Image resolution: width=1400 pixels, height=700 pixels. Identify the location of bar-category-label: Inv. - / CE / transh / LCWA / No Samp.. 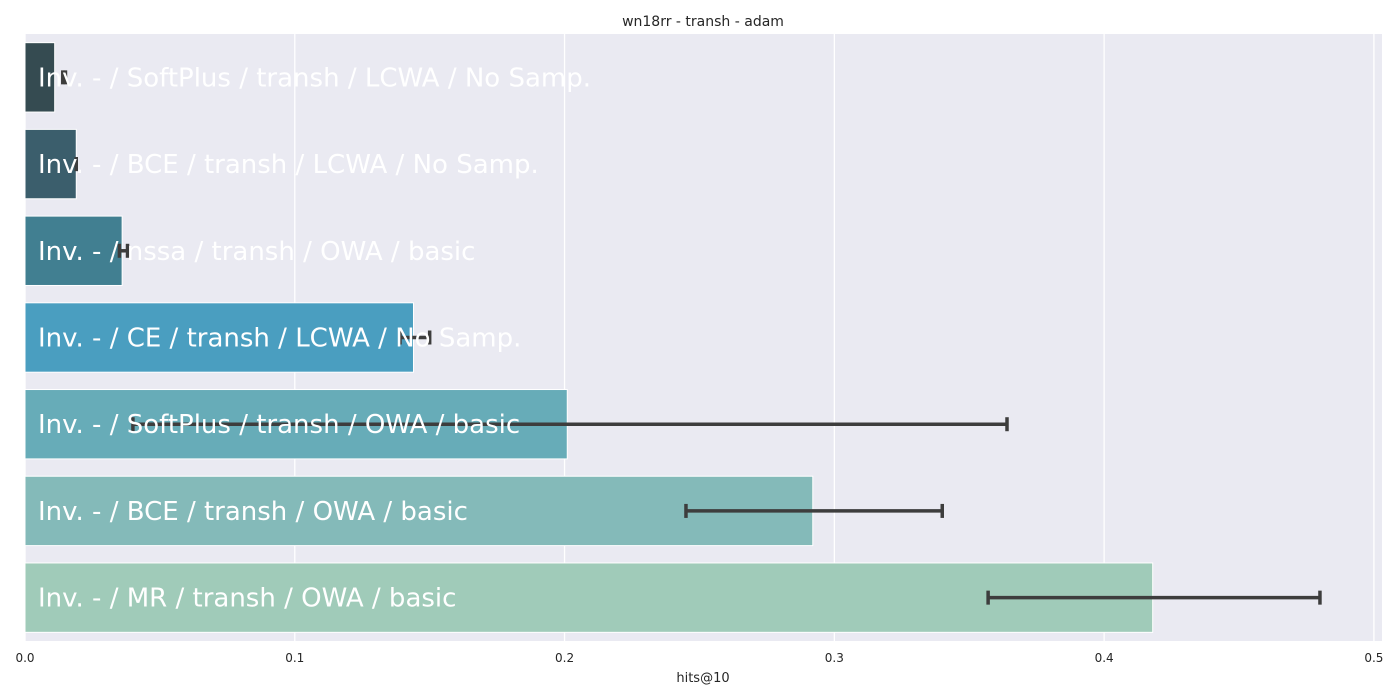
(279, 339).